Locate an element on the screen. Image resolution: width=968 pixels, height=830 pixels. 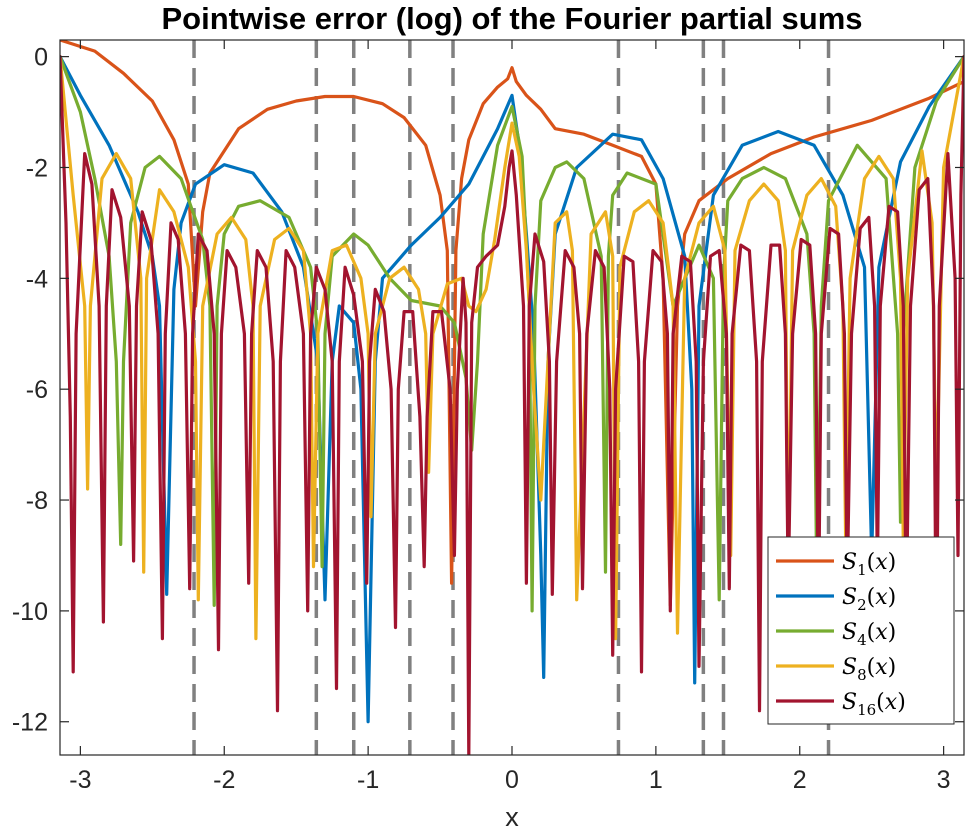
y-tick-label: -10 is located at coordinates (30, 612).